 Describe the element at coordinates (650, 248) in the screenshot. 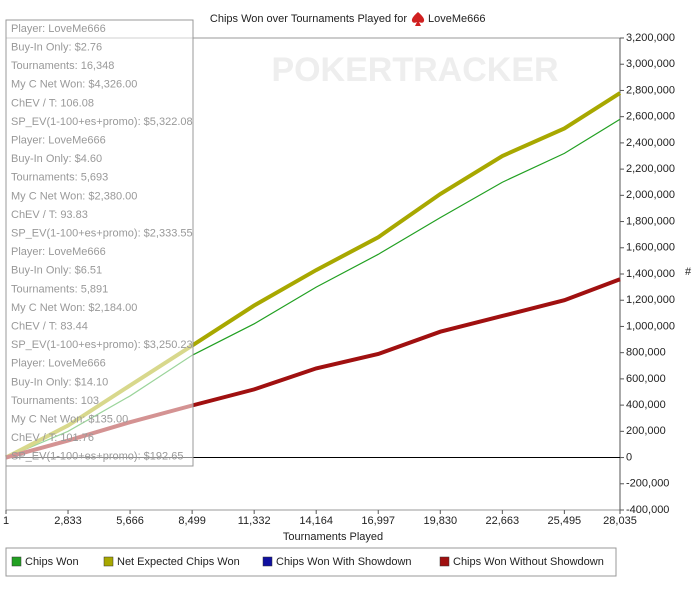

I see `y-tick-label: 1,600,000` at that location.